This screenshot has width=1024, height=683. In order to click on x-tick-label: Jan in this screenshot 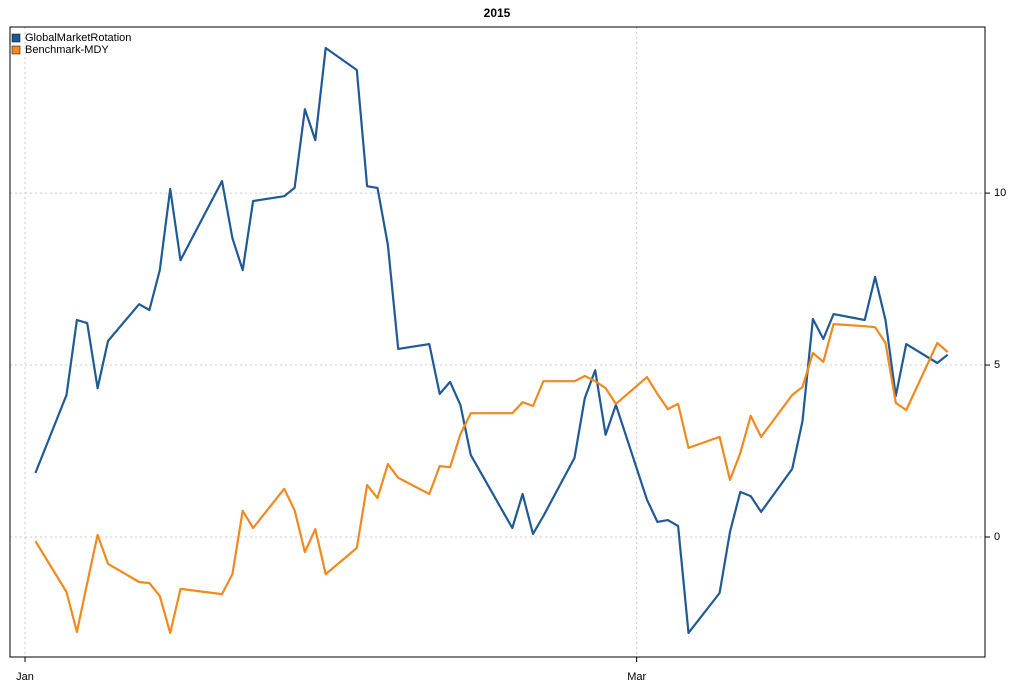, I will do `click(25, 677)`.